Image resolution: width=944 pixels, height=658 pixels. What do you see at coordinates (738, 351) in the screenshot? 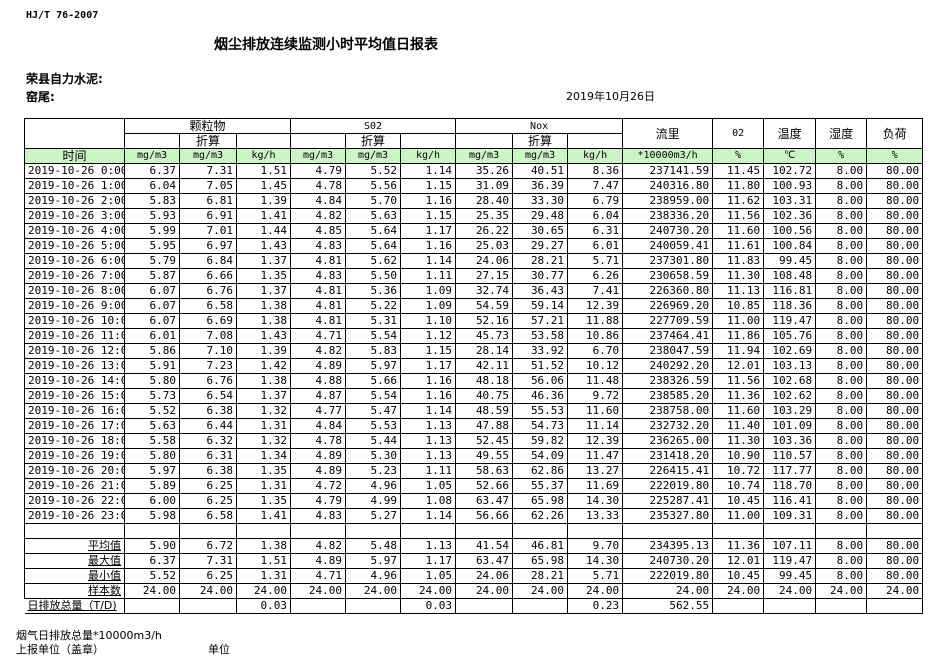
I see `value-cell: 11.94` at bounding box center [738, 351].